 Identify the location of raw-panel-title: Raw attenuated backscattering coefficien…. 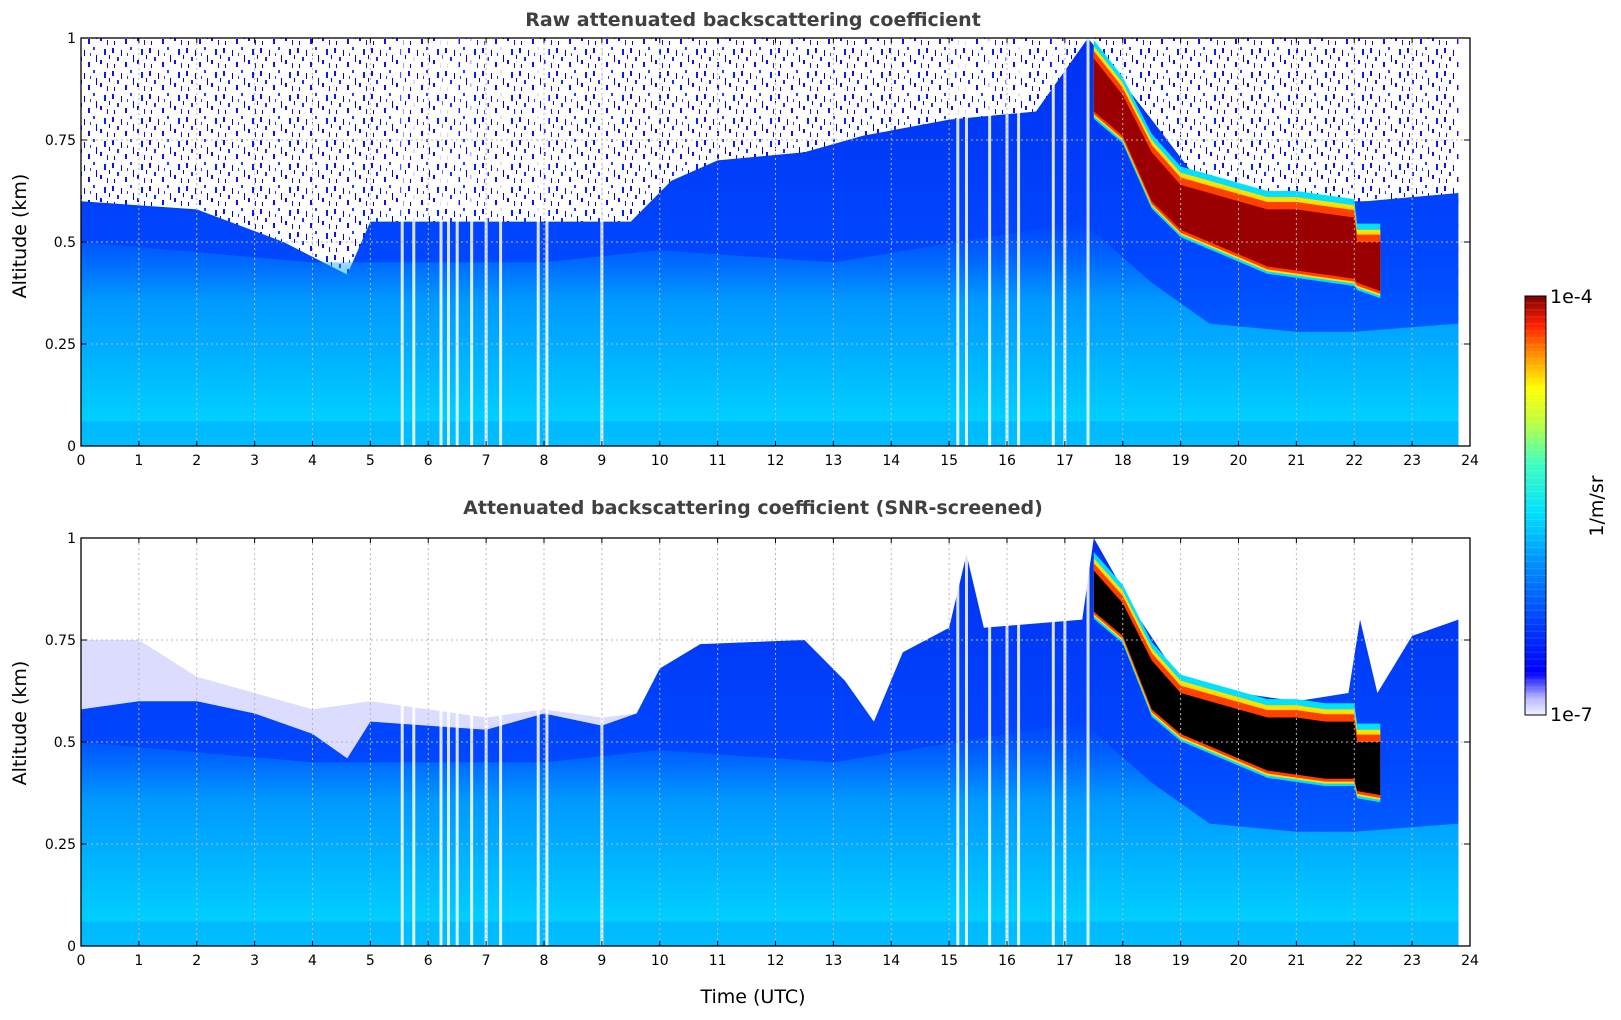
(753, 20).